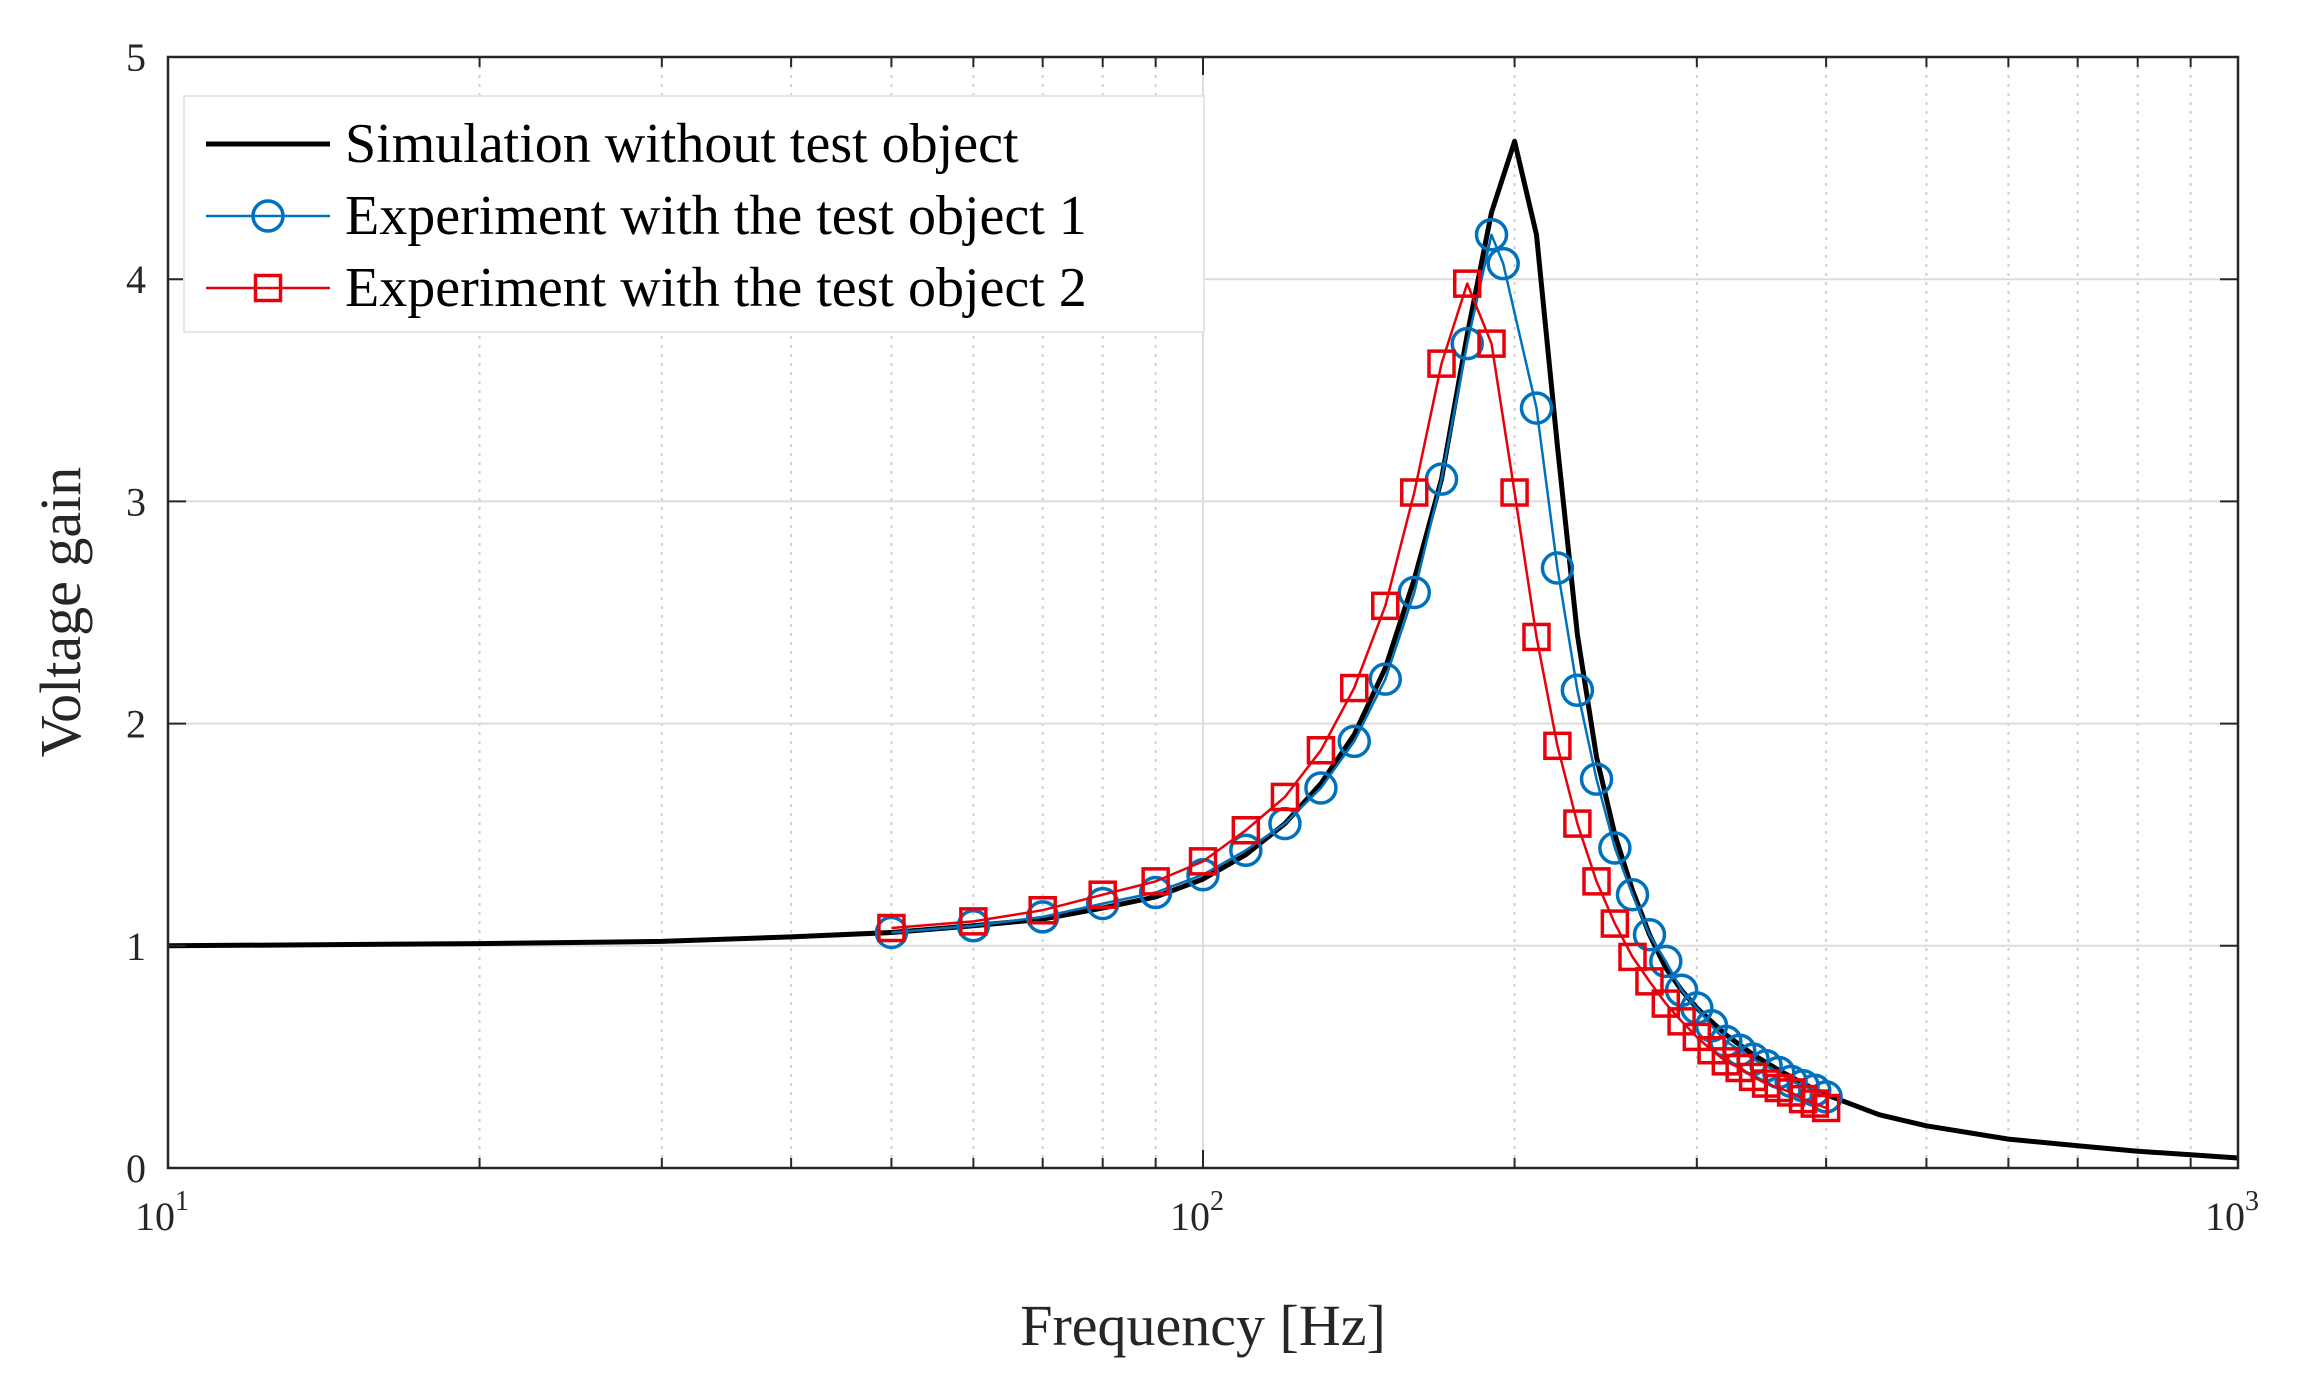 The image size is (2304, 1389). I want to click on legend-entry-2: Experiment with the test object 1, so click(646, 216).